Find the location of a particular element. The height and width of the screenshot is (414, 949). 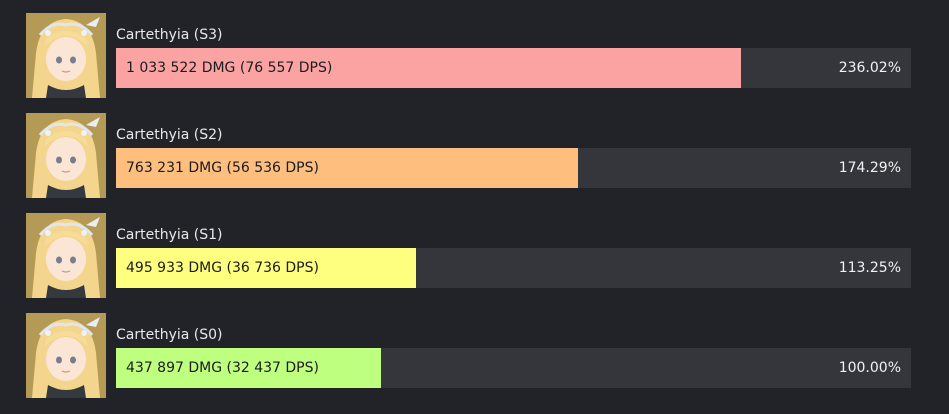

bar-track: 1 033 522 DMG (76 557 DPS) 236.02% is located at coordinates (513, 68).